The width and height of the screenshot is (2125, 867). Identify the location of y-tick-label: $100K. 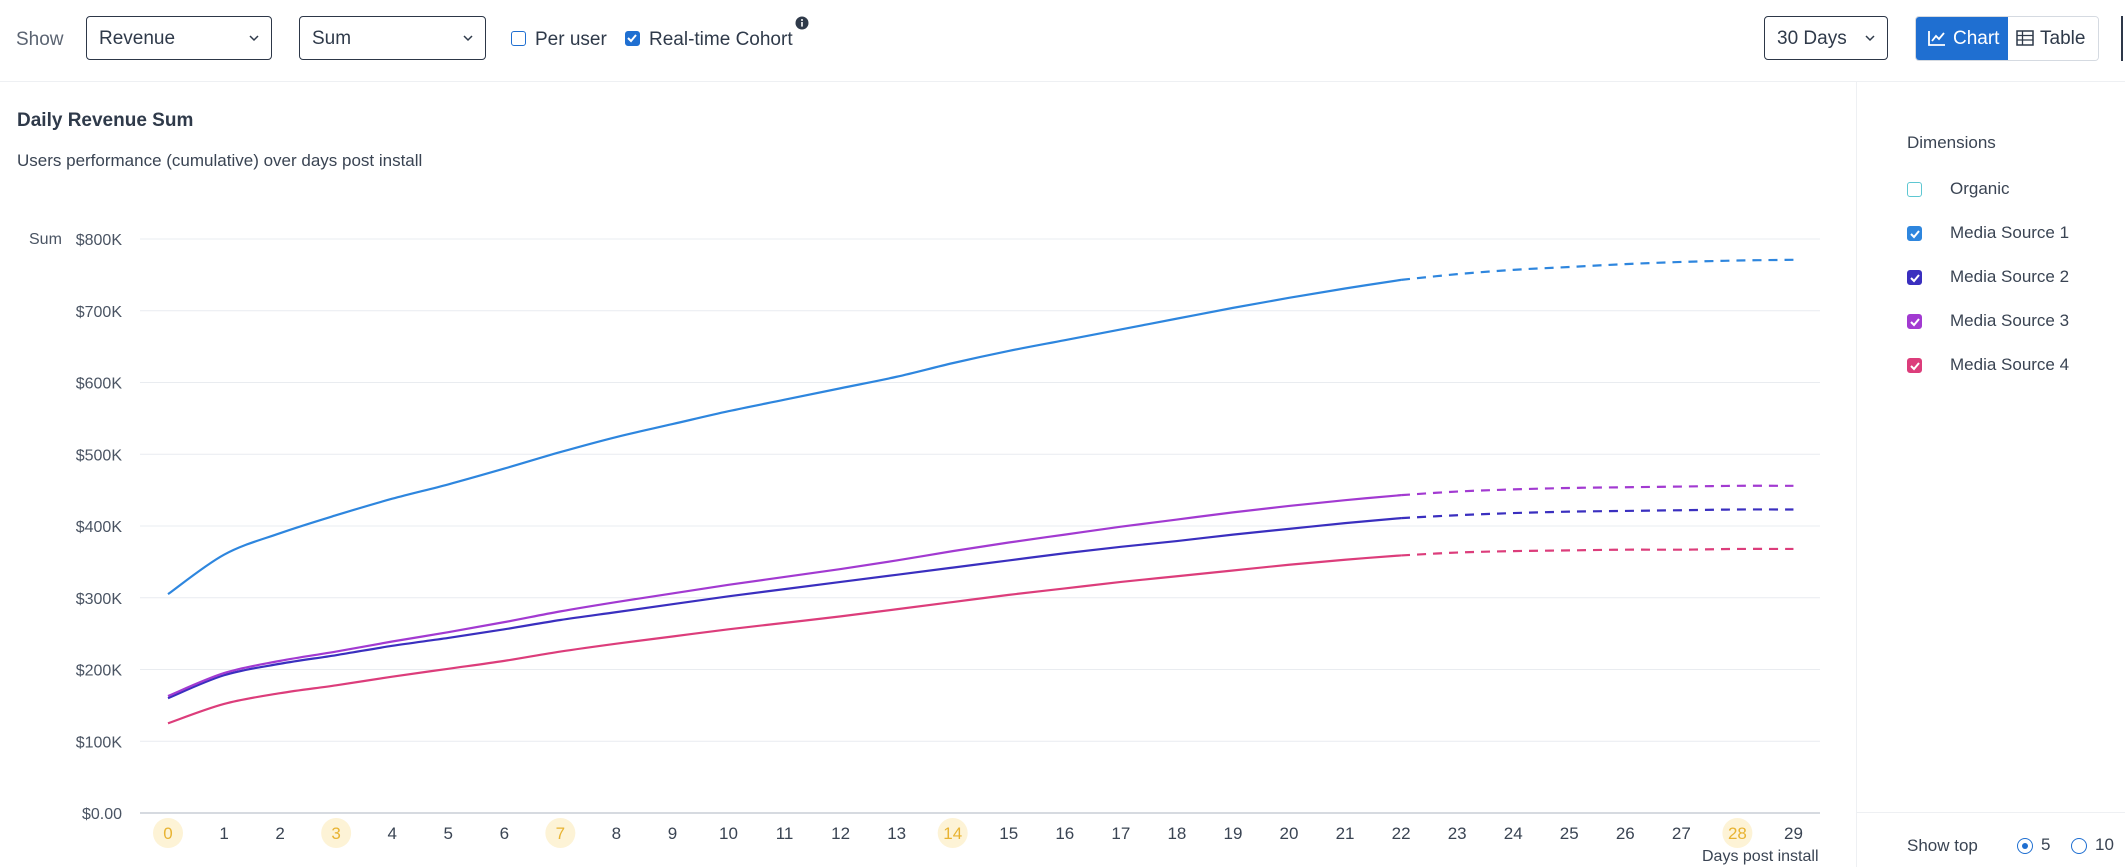
(99, 742).